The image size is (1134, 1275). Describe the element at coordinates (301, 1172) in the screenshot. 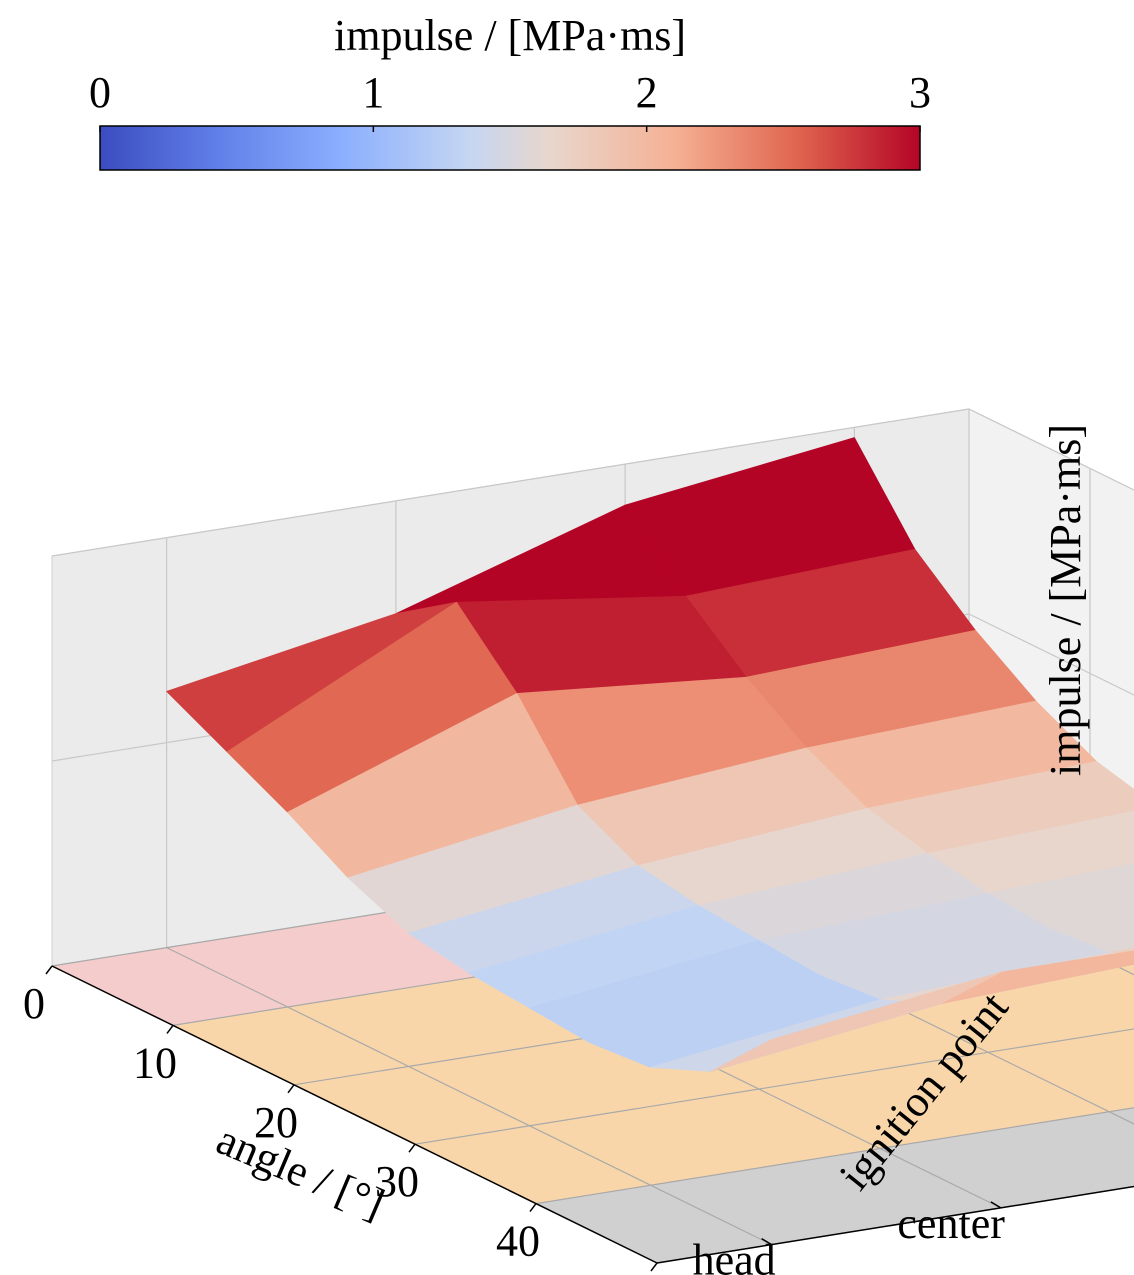

I see `x-axis-title: angle / [°]` at that location.